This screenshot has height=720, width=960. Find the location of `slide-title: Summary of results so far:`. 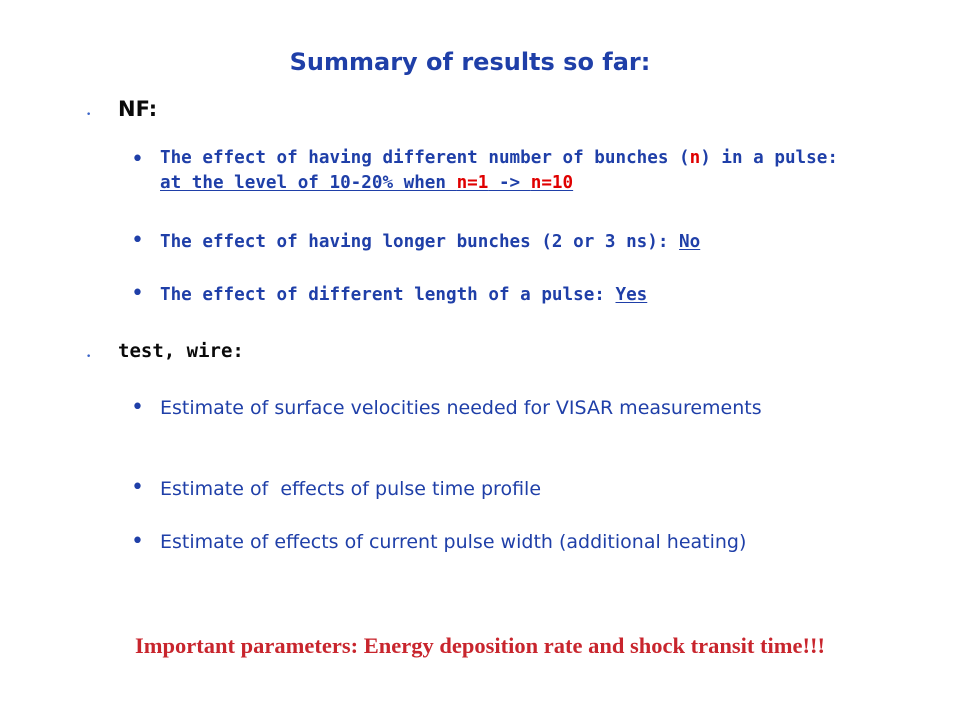

slide-title: Summary of results so far: is located at coordinates (470, 62).